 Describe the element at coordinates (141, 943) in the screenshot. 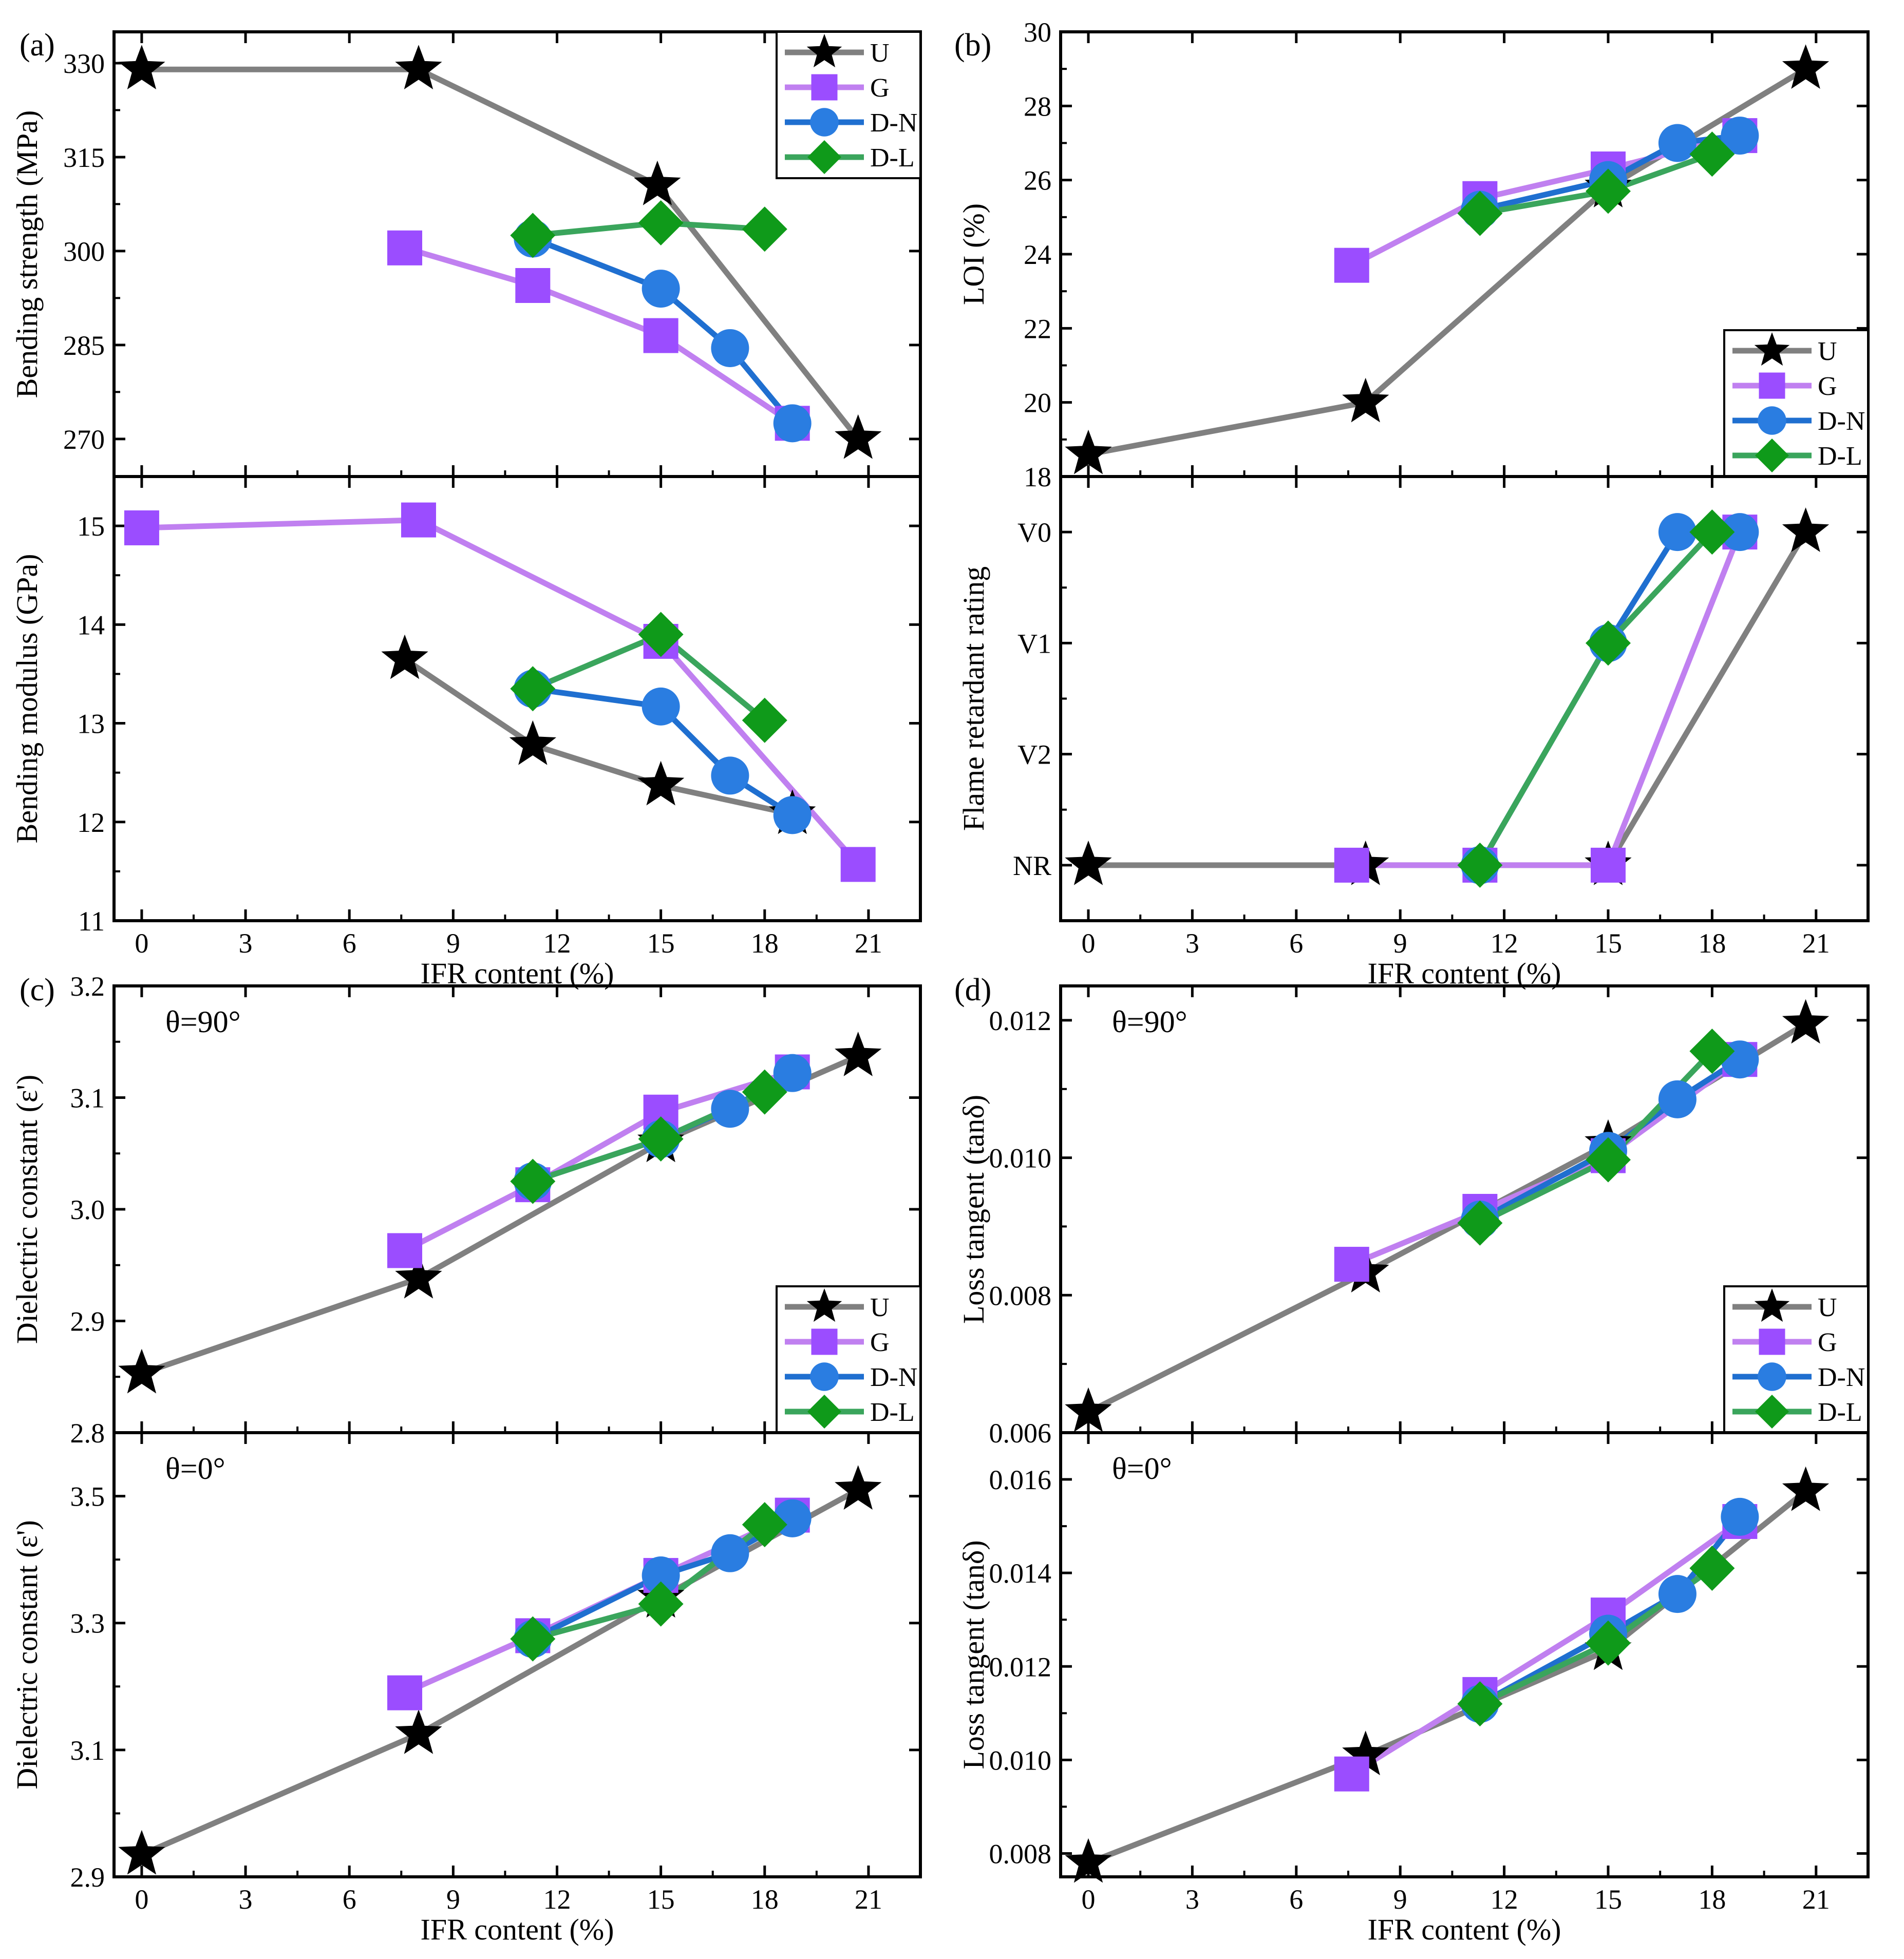

I see `x-tick-label: 0` at that location.